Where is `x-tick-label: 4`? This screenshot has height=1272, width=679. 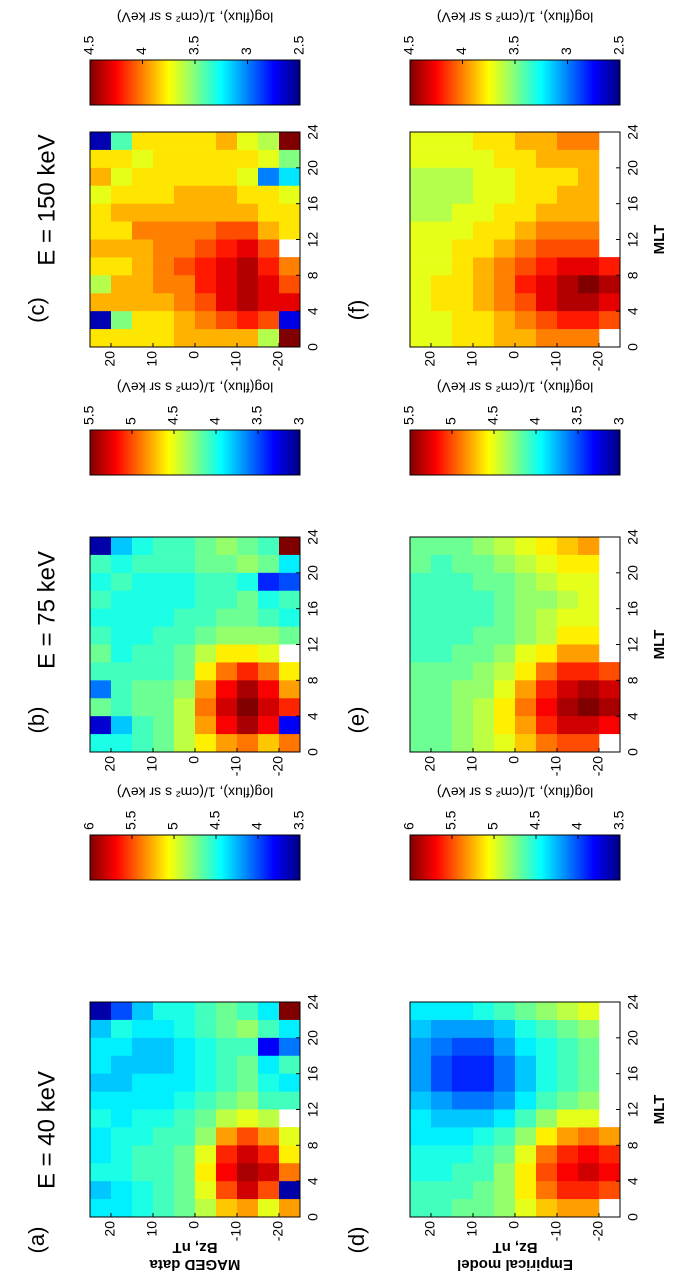
x-tick-label: 4 is located at coordinates (633, 311).